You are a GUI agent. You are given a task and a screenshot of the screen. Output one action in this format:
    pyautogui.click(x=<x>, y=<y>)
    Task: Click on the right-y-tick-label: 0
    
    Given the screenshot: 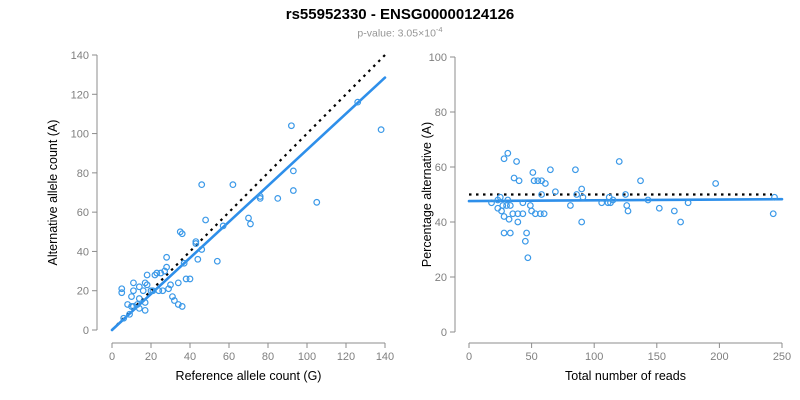 What is the action you would take?
    pyautogui.click(x=444, y=333)
    